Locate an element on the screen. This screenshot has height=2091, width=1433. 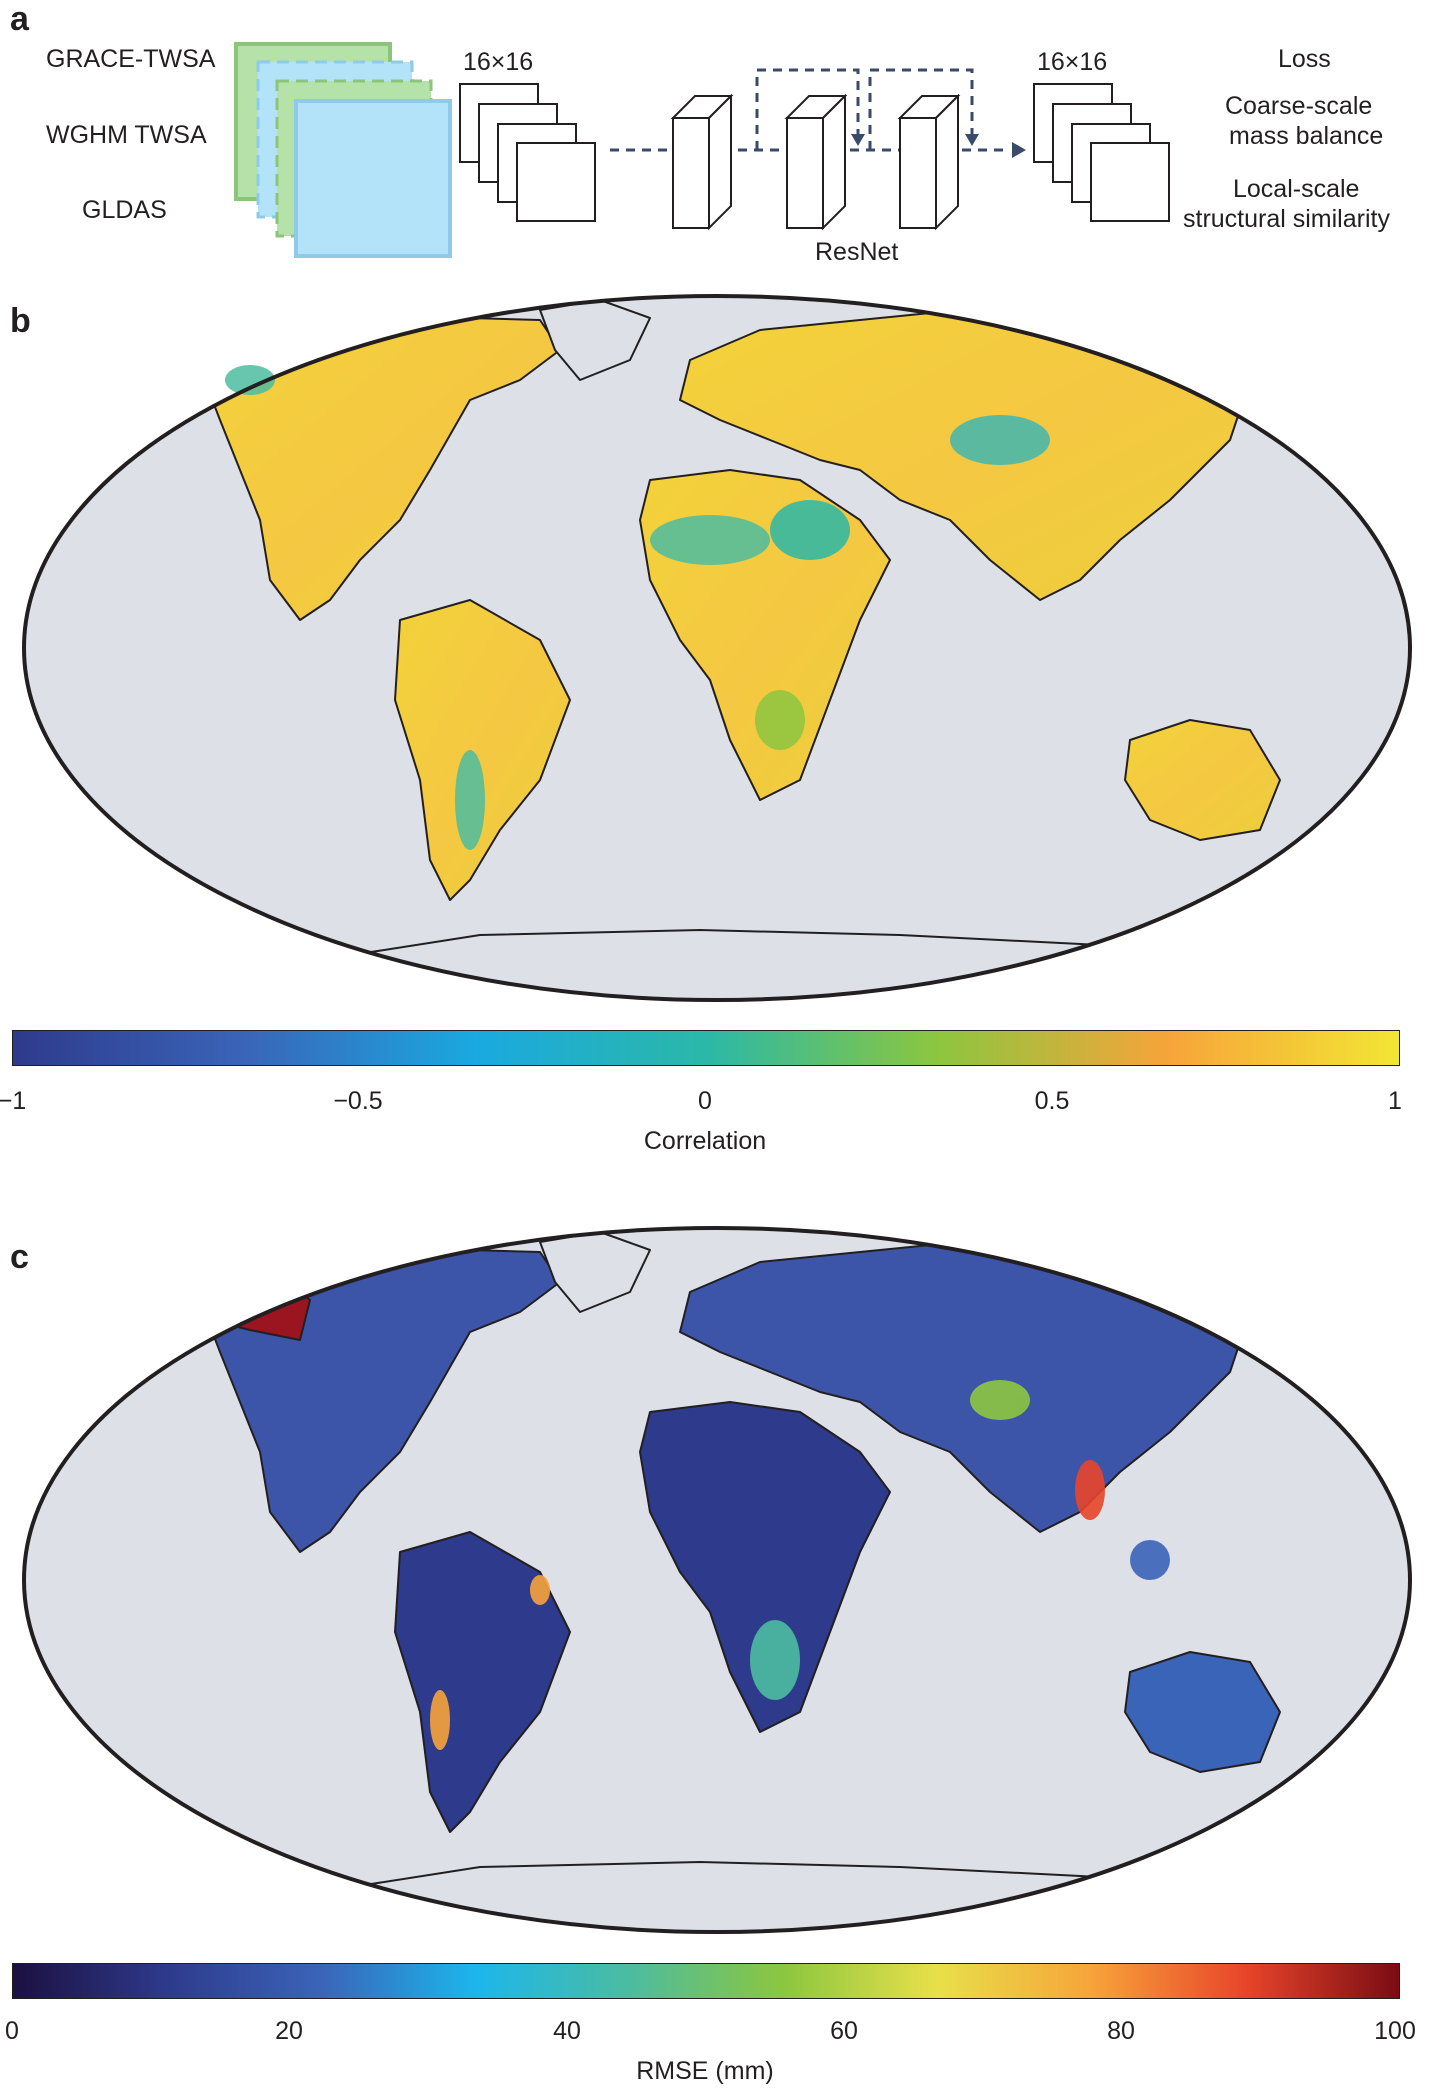
skip-connections is located at coordinates (864, 109).